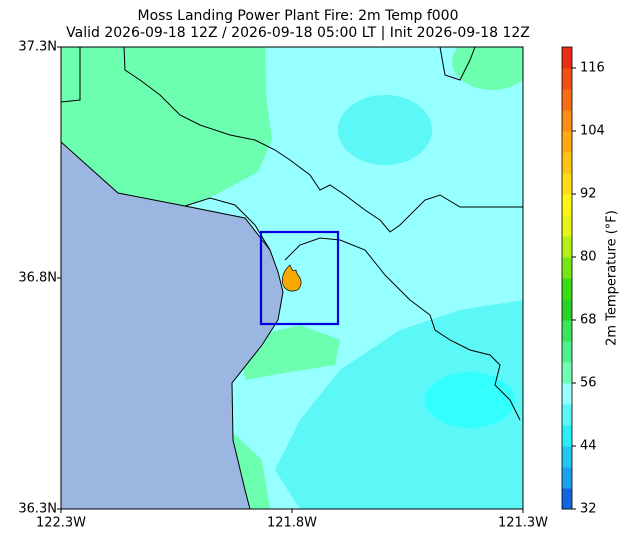  What do you see at coordinates (588, 446) in the screenshot?
I see `colorbar-tick-label: 44` at bounding box center [588, 446].